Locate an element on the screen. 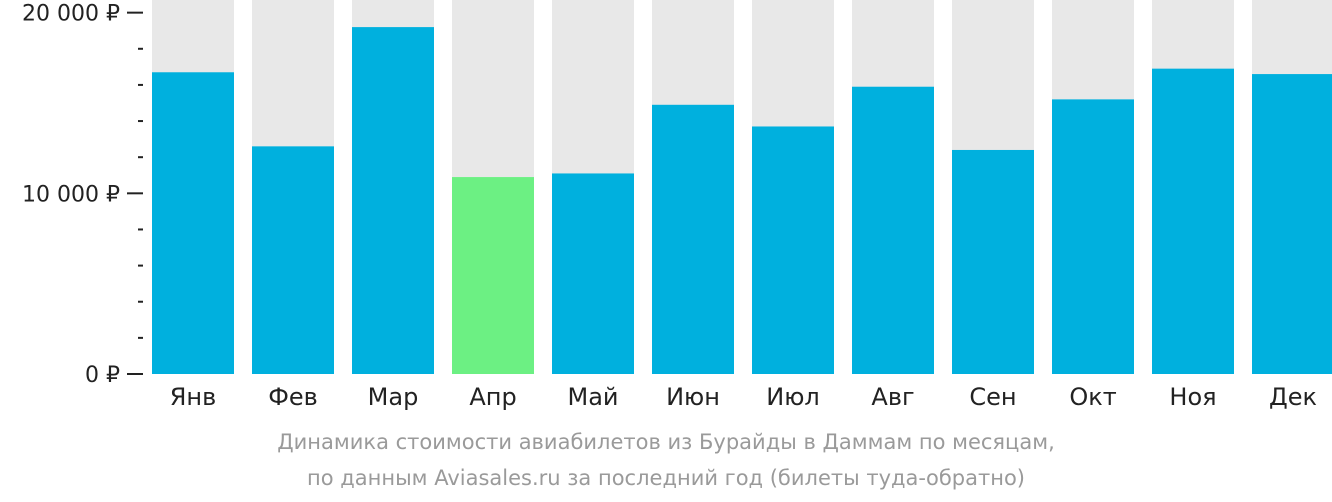  x-tick-label: Янв is located at coordinates (193, 397).